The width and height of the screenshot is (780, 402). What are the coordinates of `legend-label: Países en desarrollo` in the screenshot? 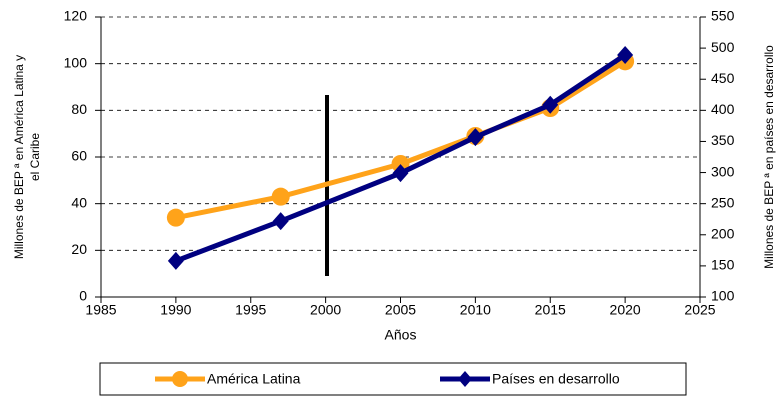 It's located at (556, 379).